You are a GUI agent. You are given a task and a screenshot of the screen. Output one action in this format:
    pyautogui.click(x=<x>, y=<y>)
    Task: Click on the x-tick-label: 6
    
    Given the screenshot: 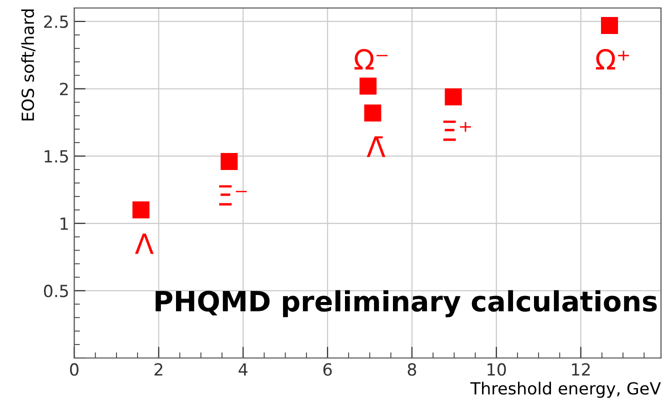 What is the action you would take?
    pyautogui.click(x=327, y=369)
    